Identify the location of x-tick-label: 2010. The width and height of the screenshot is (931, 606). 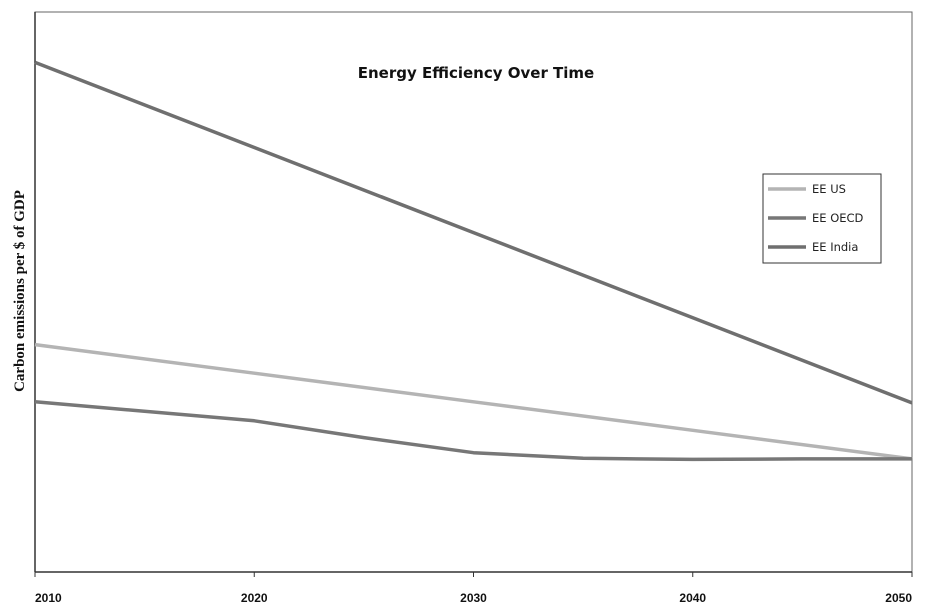
(48, 598).